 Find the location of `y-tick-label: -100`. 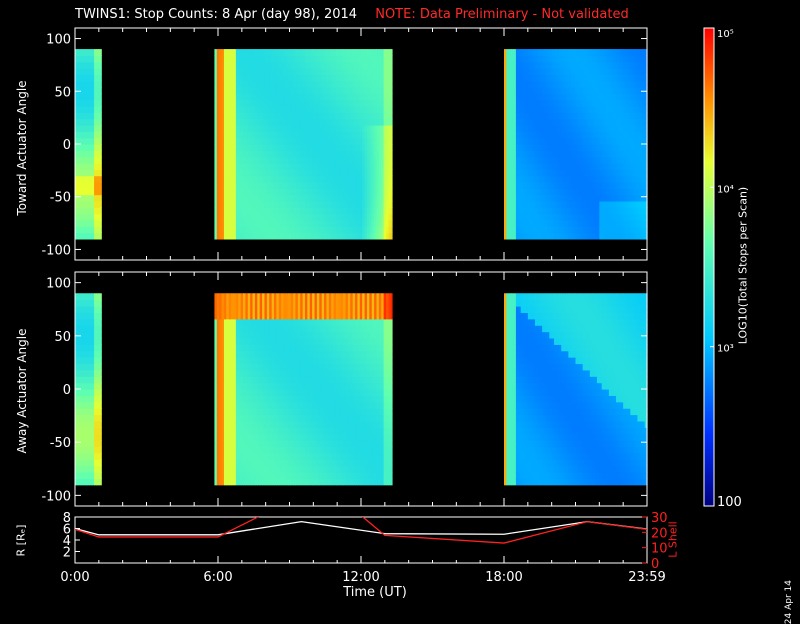

y-tick-label: -100 is located at coordinates (56, 250).